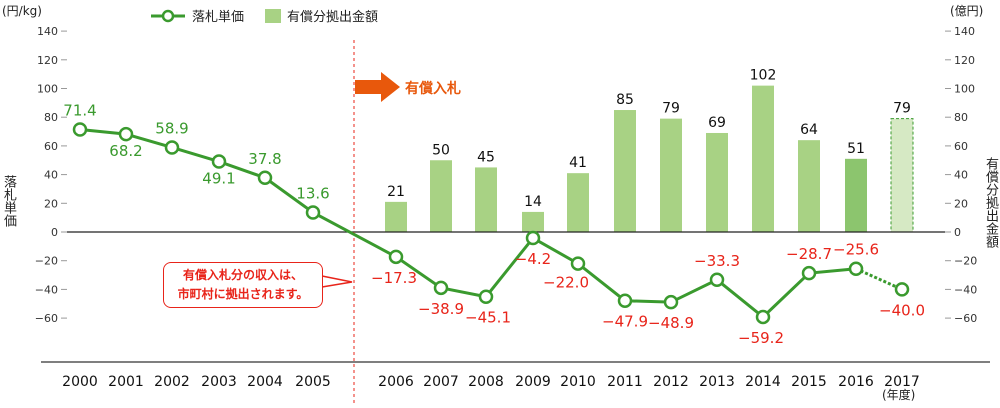  I want to click on right-tick-label: 100, so click(964, 89).